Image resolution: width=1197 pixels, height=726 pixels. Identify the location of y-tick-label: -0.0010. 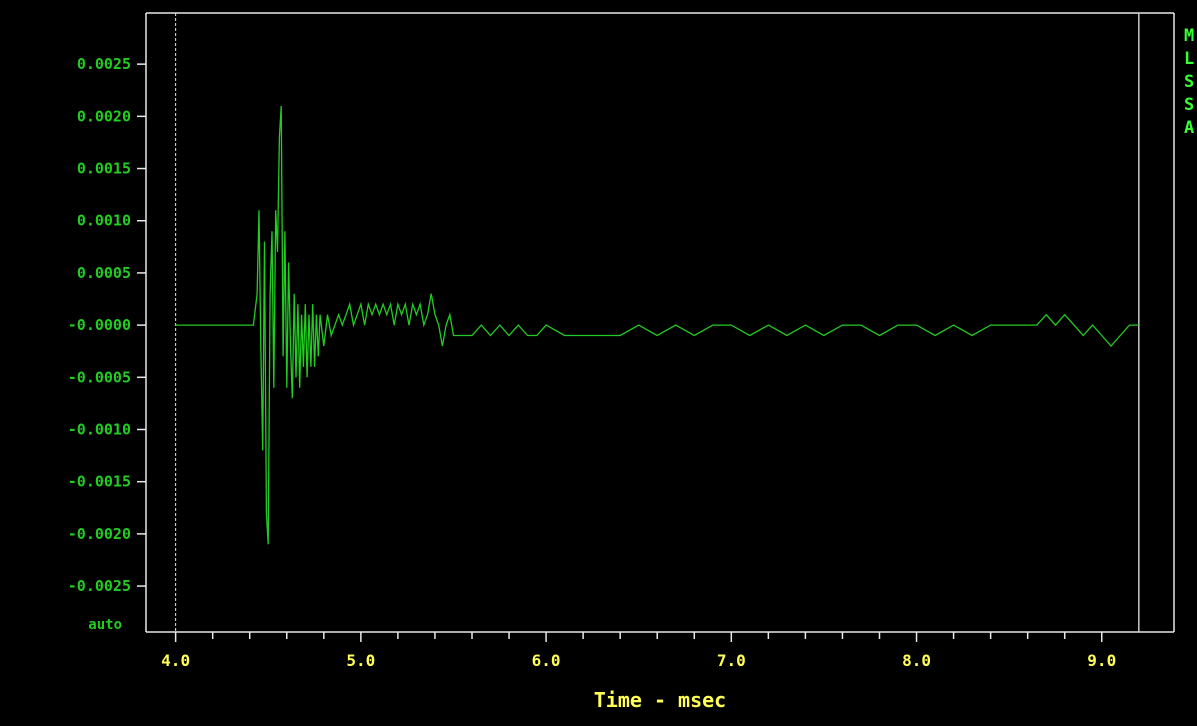
(99, 429).